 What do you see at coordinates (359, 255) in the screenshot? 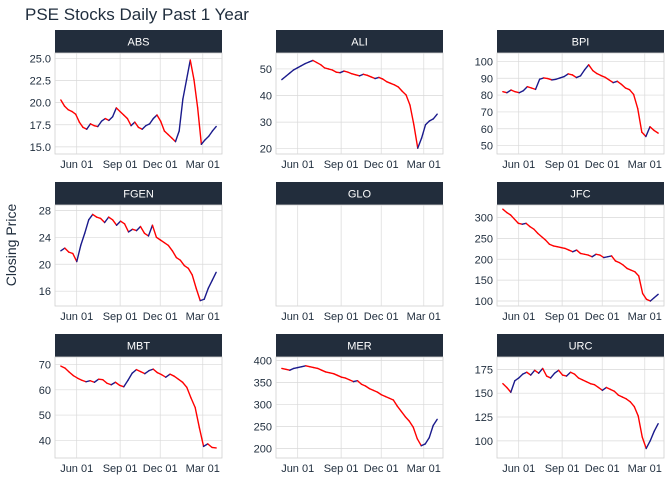
I see `panel-plot-area-glo` at bounding box center [359, 255].